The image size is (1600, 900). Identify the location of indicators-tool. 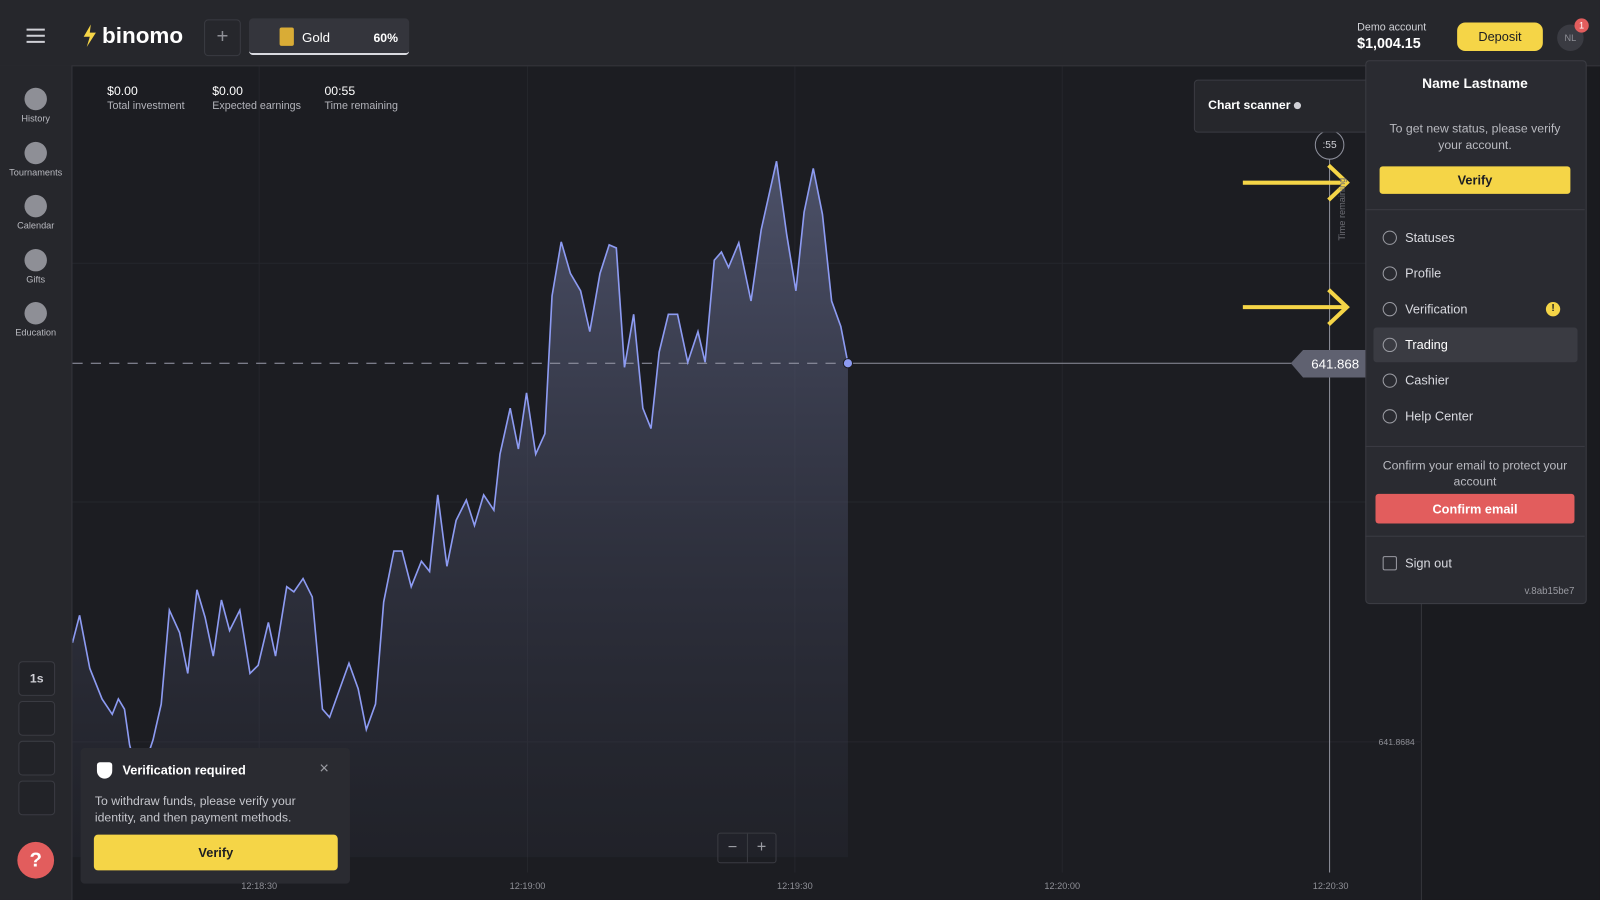
(37, 758).